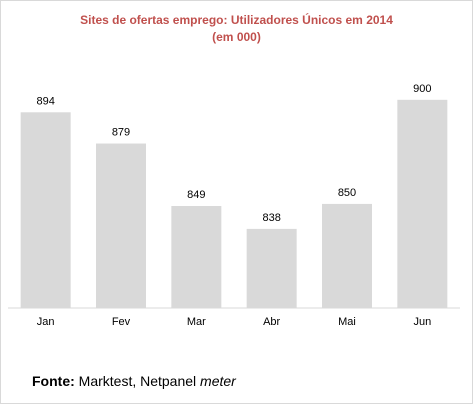  What do you see at coordinates (347, 322) in the screenshot?
I see `x-tick-label-mai: Mai` at bounding box center [347, 322].